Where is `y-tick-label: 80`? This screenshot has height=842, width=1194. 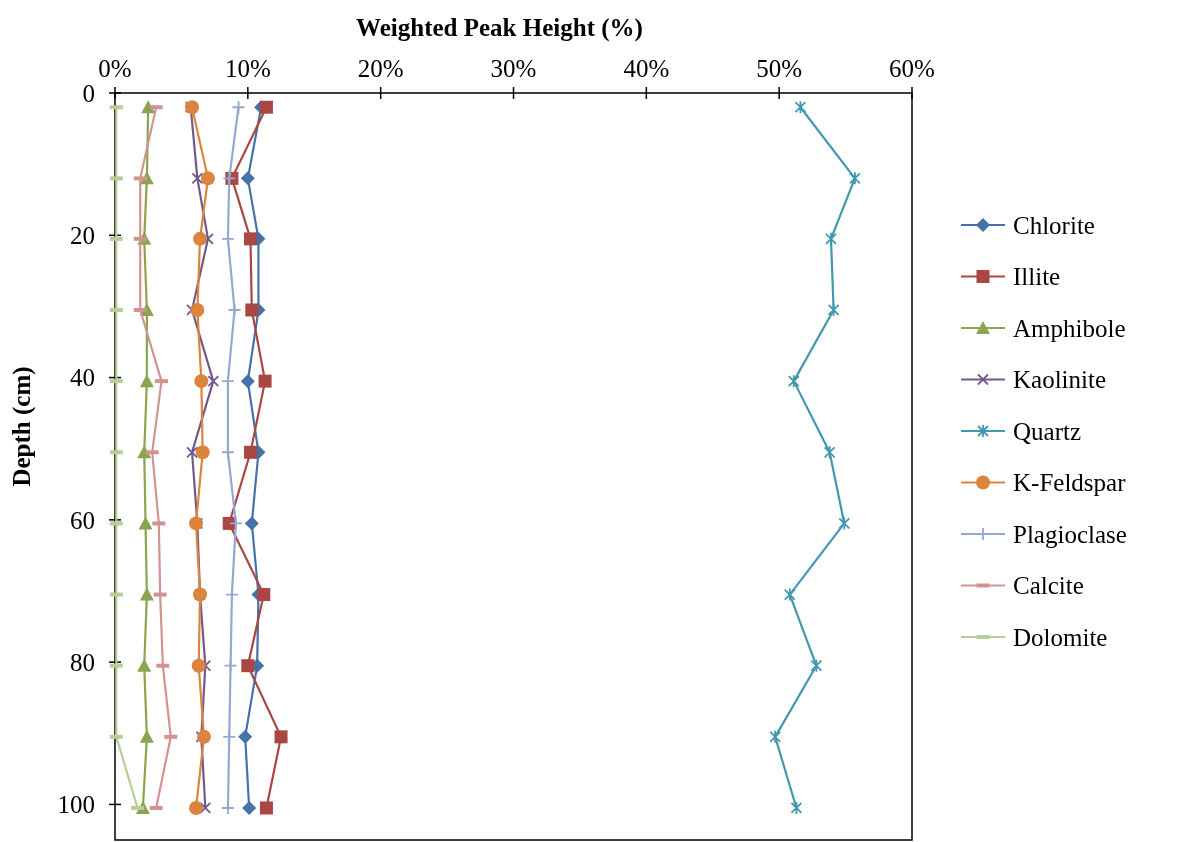
y-tick-label: 80 is located at coordinates (82, 662).